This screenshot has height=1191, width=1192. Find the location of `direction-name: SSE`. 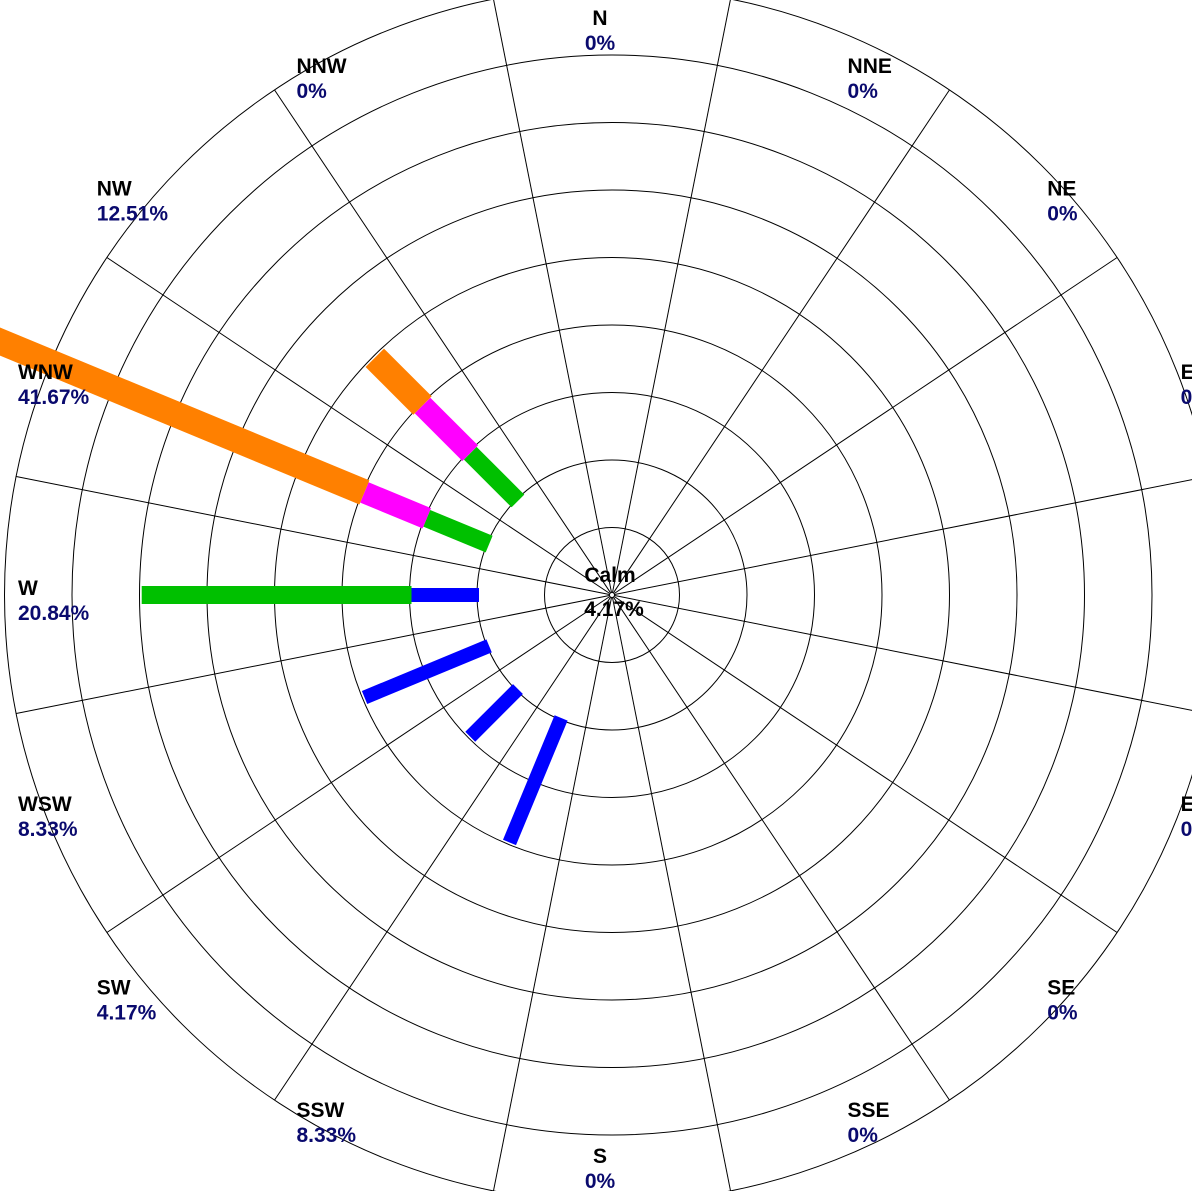

direction-name: SSE is located at coordinates (869, 1110).